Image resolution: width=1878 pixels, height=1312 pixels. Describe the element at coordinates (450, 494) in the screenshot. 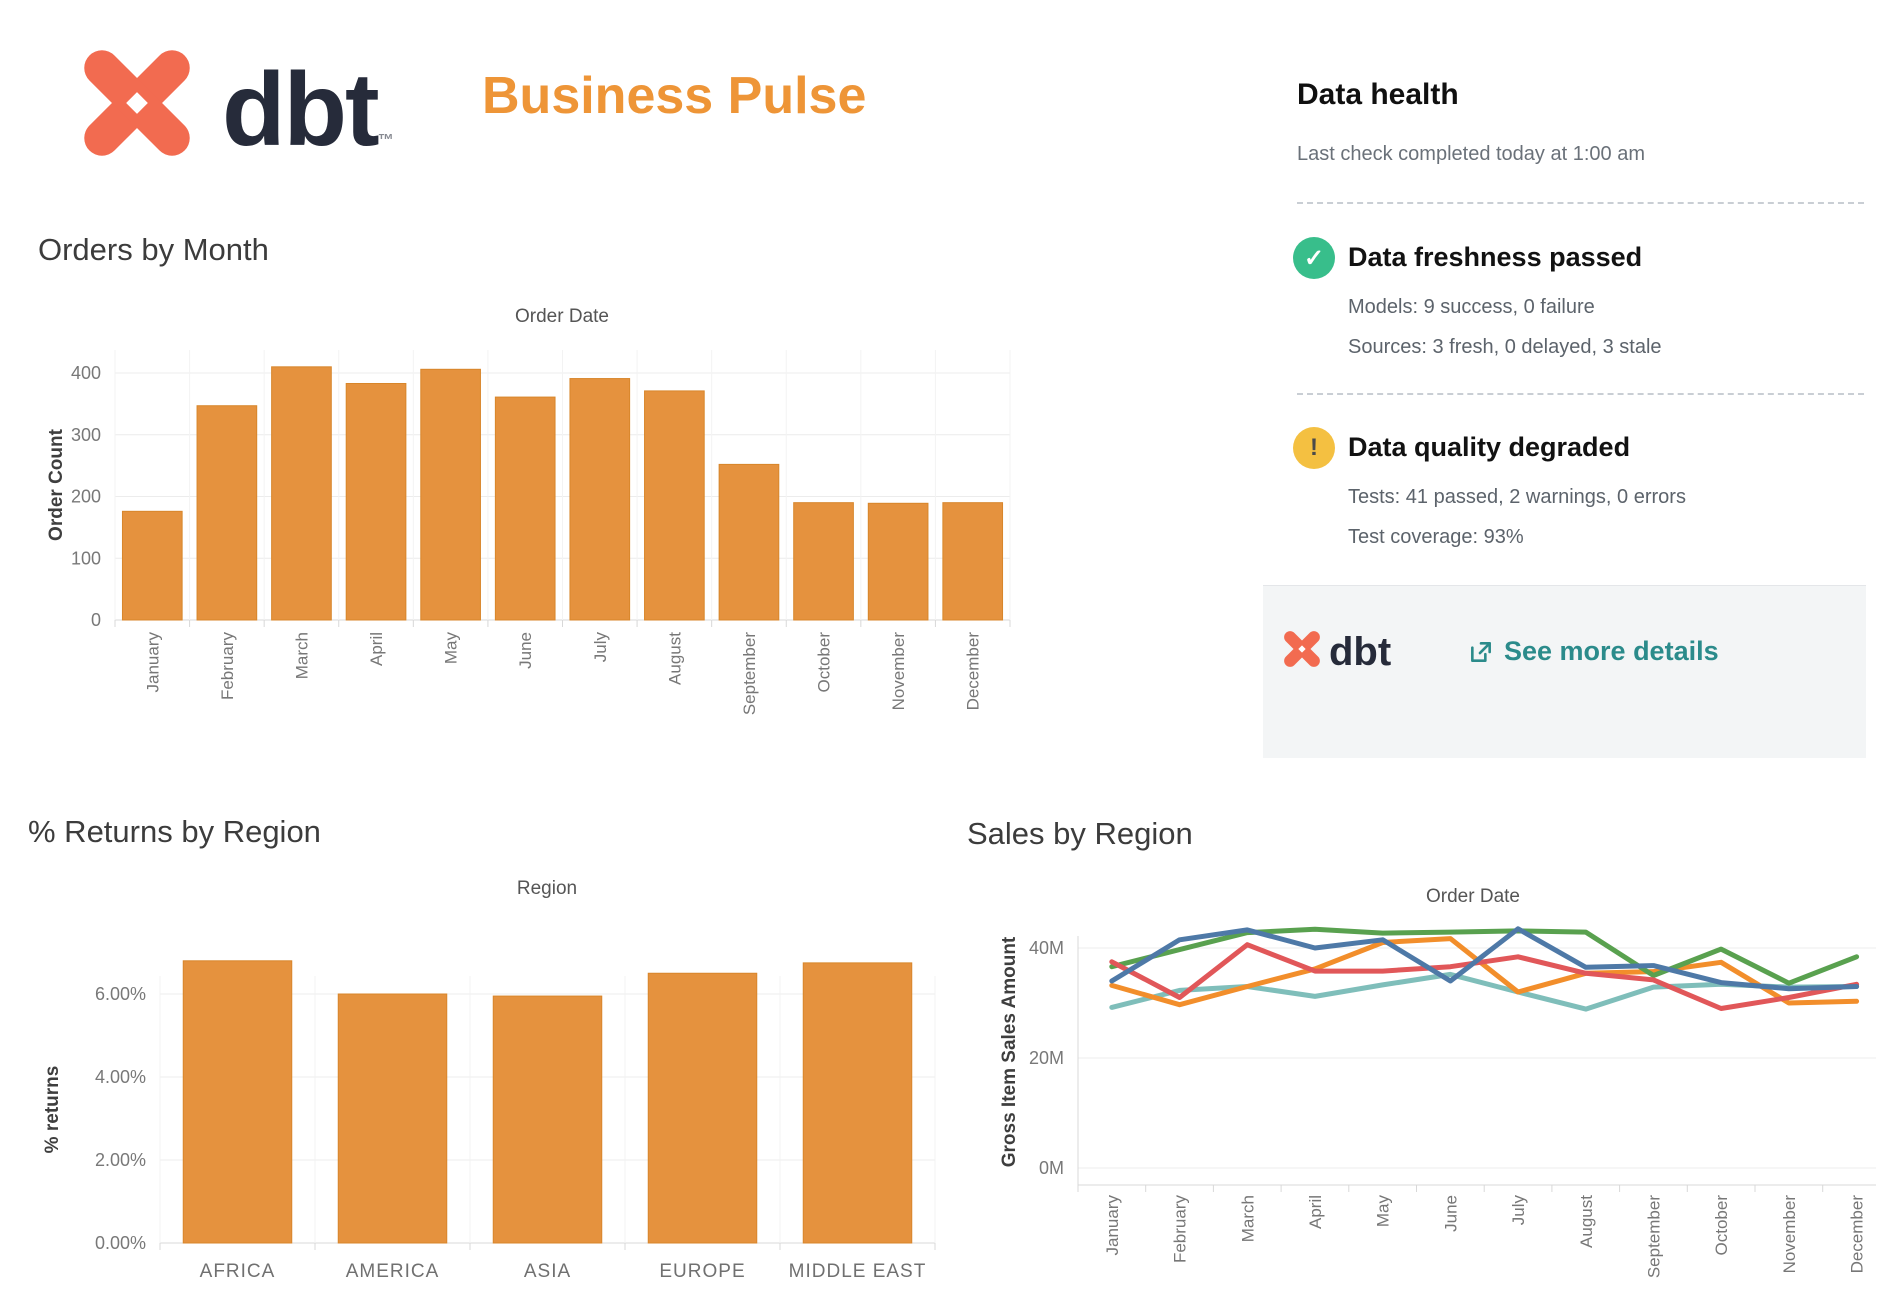

I see `bar-may` at that location.